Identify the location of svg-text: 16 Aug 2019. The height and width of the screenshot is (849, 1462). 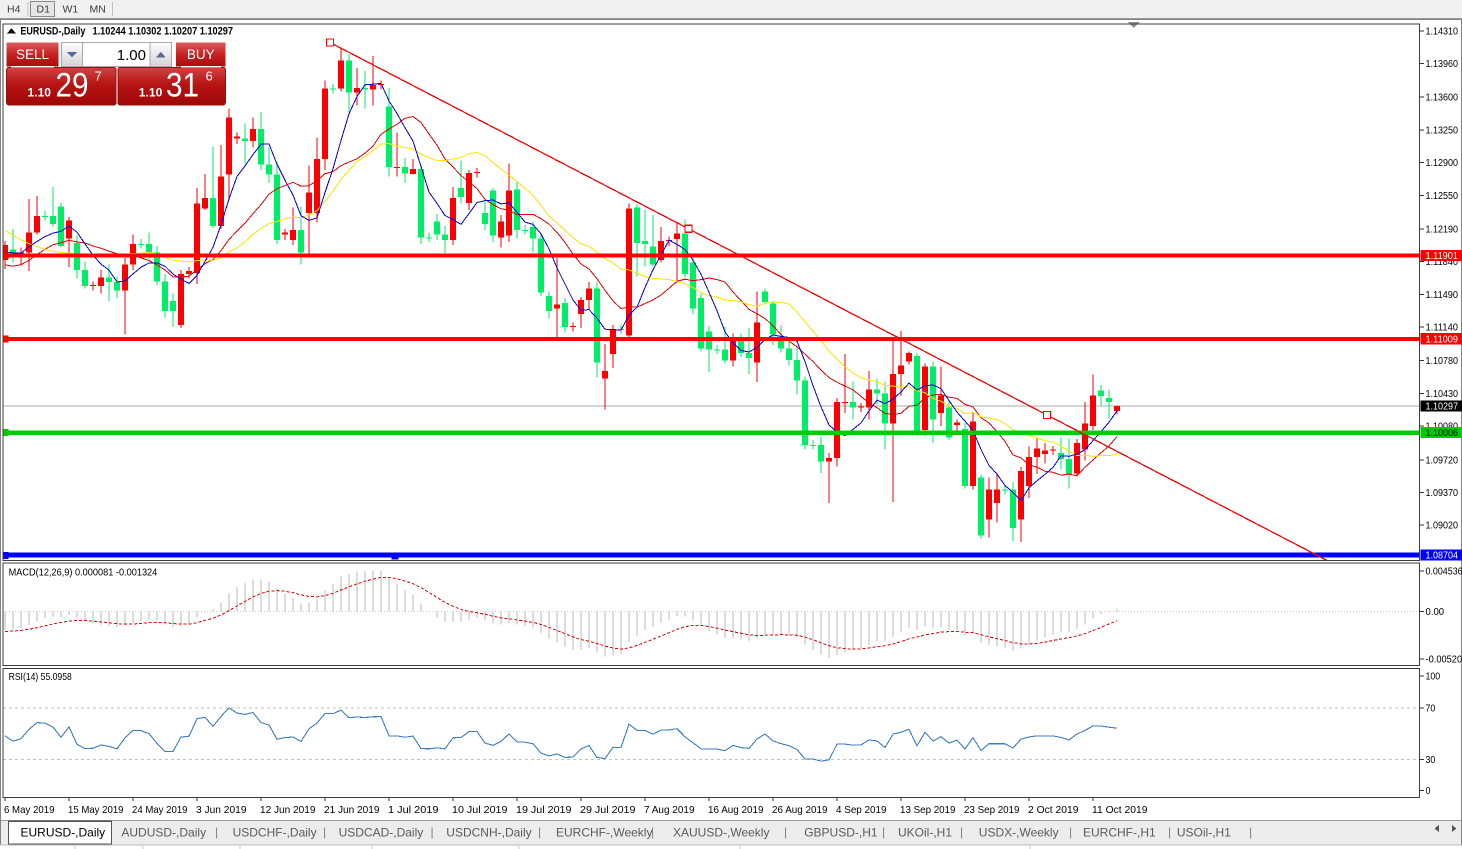
(736, 810).